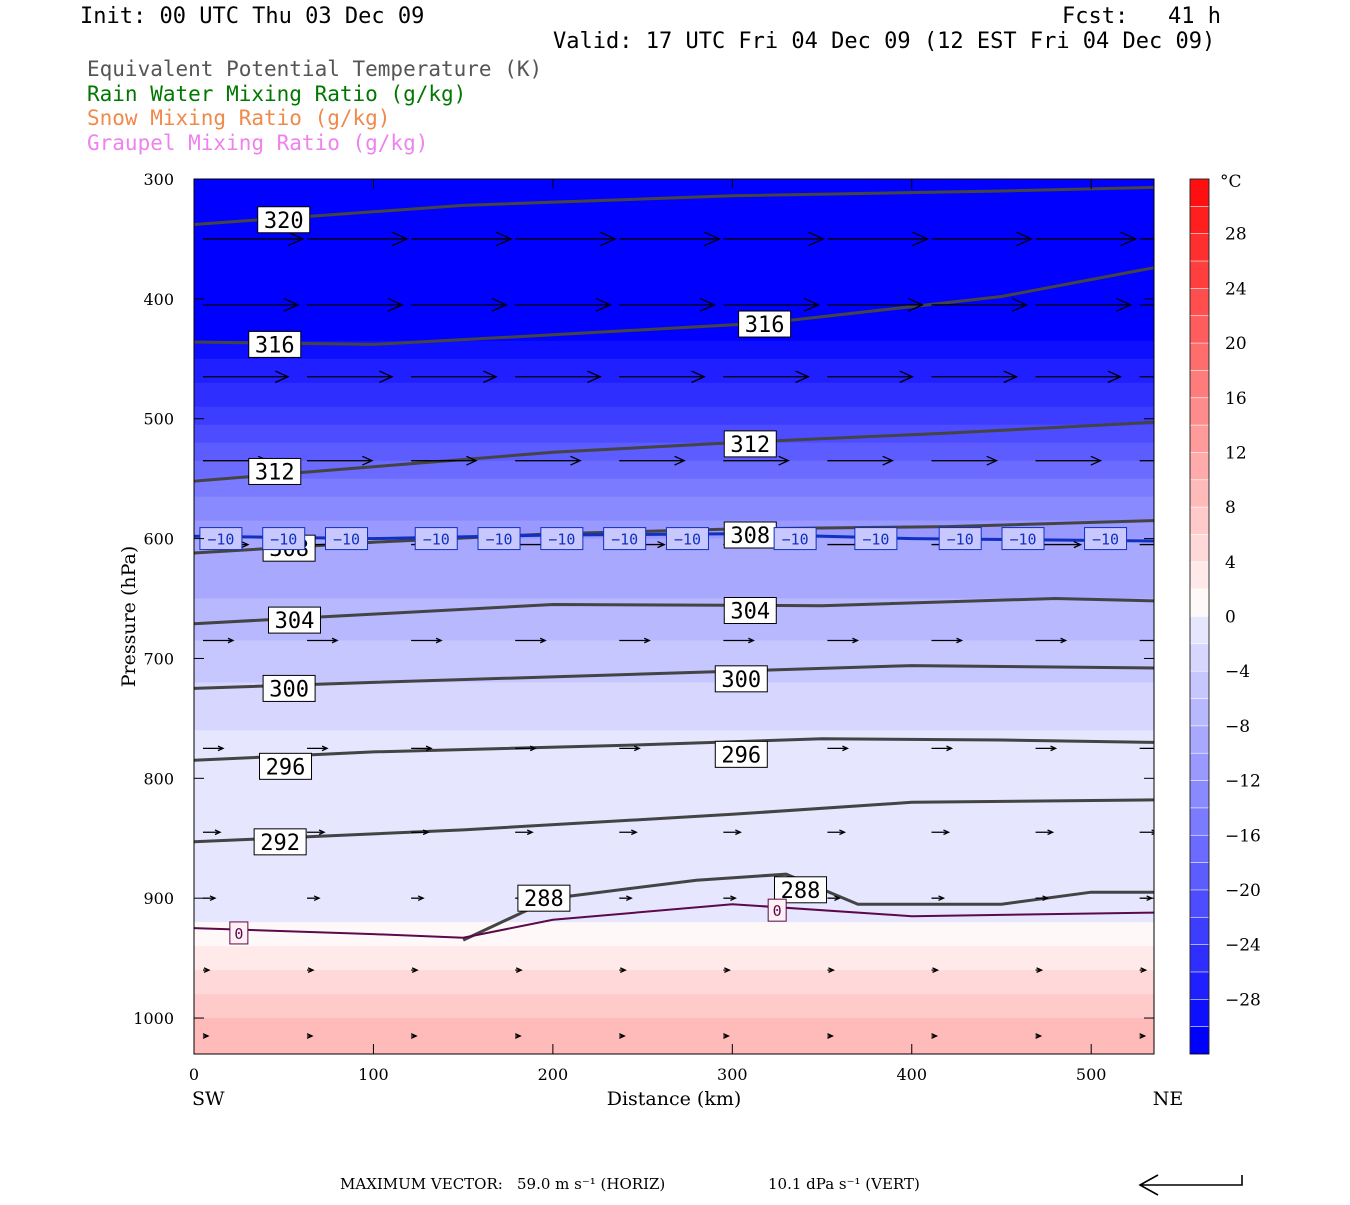 Image resolution: width=1350 pixels, height=1205 pixels. I want to click on colorbar-tick-label: −4, so click(1237, 672).